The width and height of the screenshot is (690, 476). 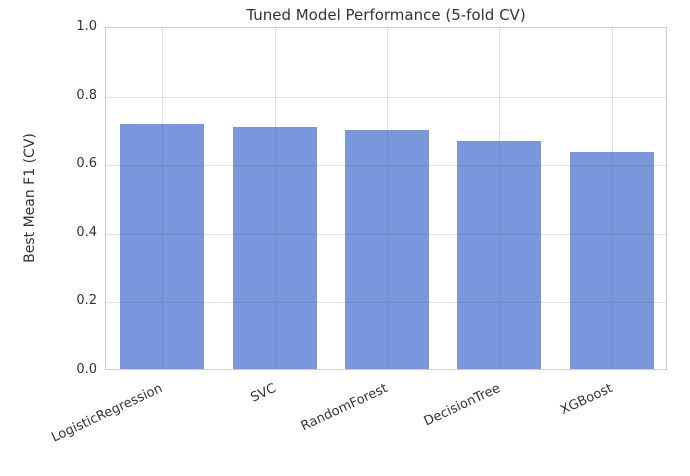 What do you see at coordinates (86, 300) in the screenshot?
I see `y-tick-label: 0.2` at bounding box center [86, 300].